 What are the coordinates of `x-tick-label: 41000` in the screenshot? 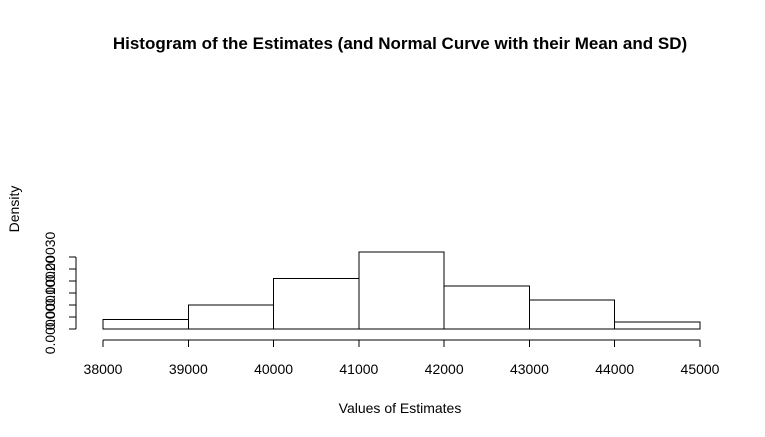 It's located at (358, 369).